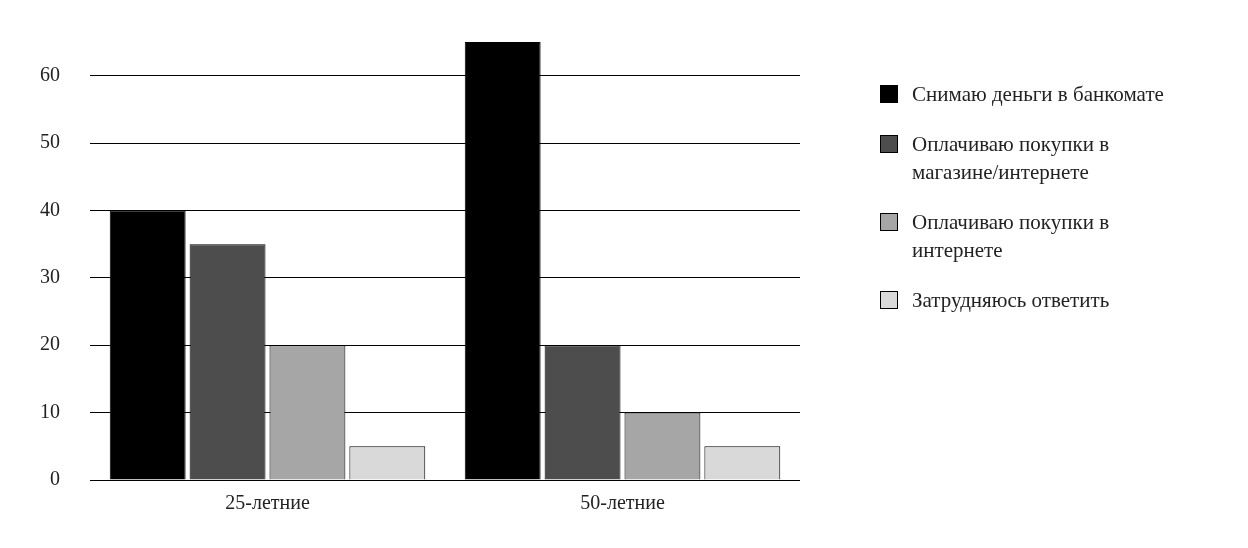  What do you see at coordinates (50, 73) in the screenshot?
I see `y-tick-label: 60` at bounding box center [50, 73].